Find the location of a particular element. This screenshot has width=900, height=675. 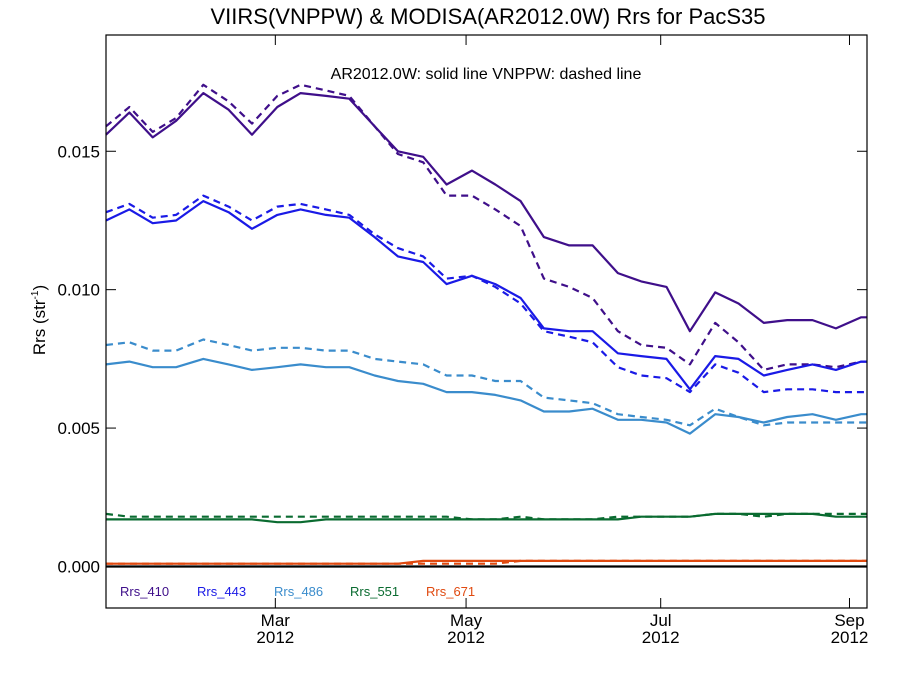

legend-entry-Rrs_486: Rrs_486 is located at coordinates (298, 591).